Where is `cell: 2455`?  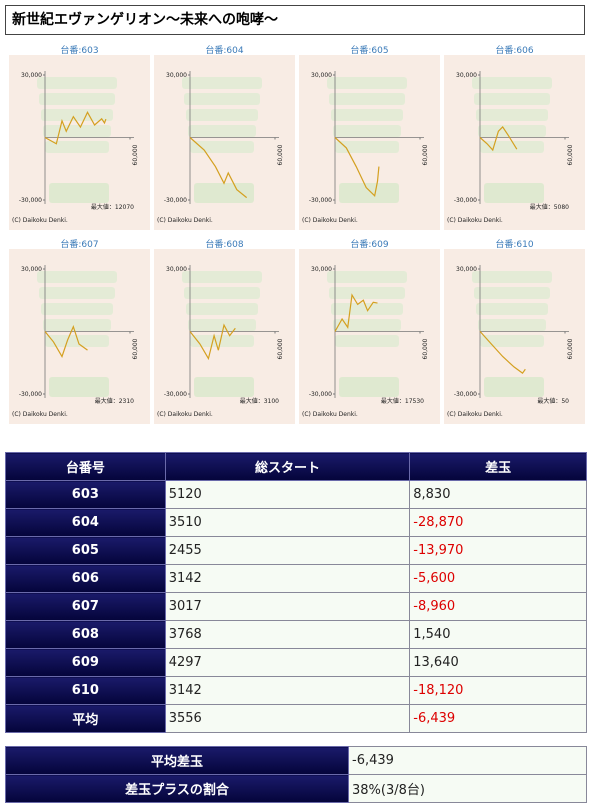 cell: 2455 is located at coordinates (287, 550).